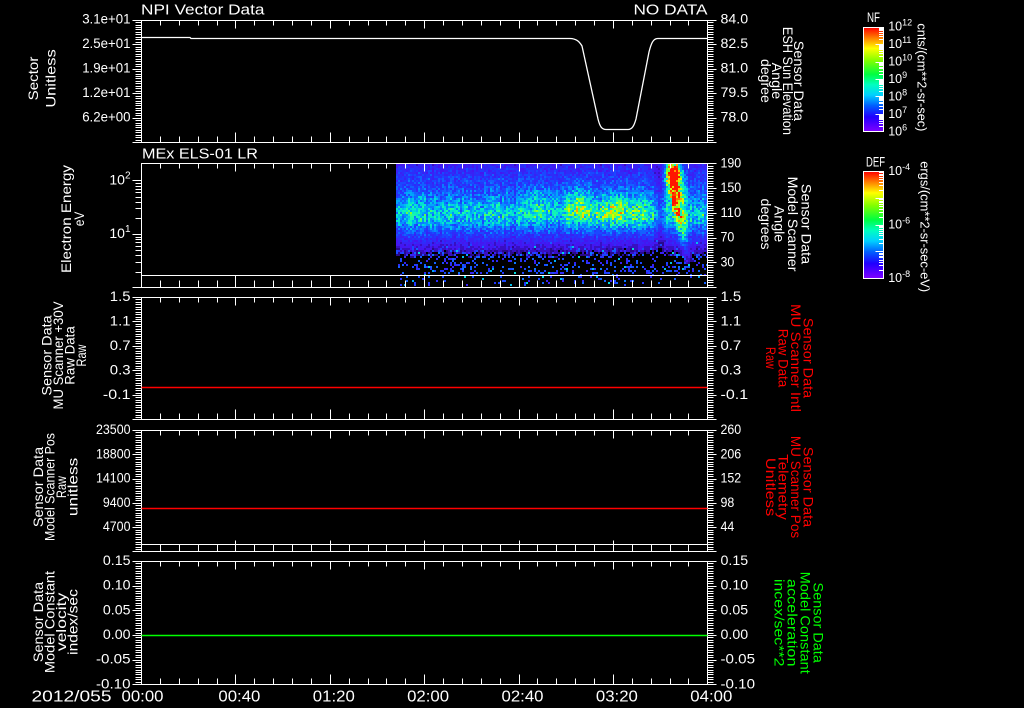 The width and height of the screenshot is (1024, 708). I want to click on svg-text: DEF, so click(875, 162).